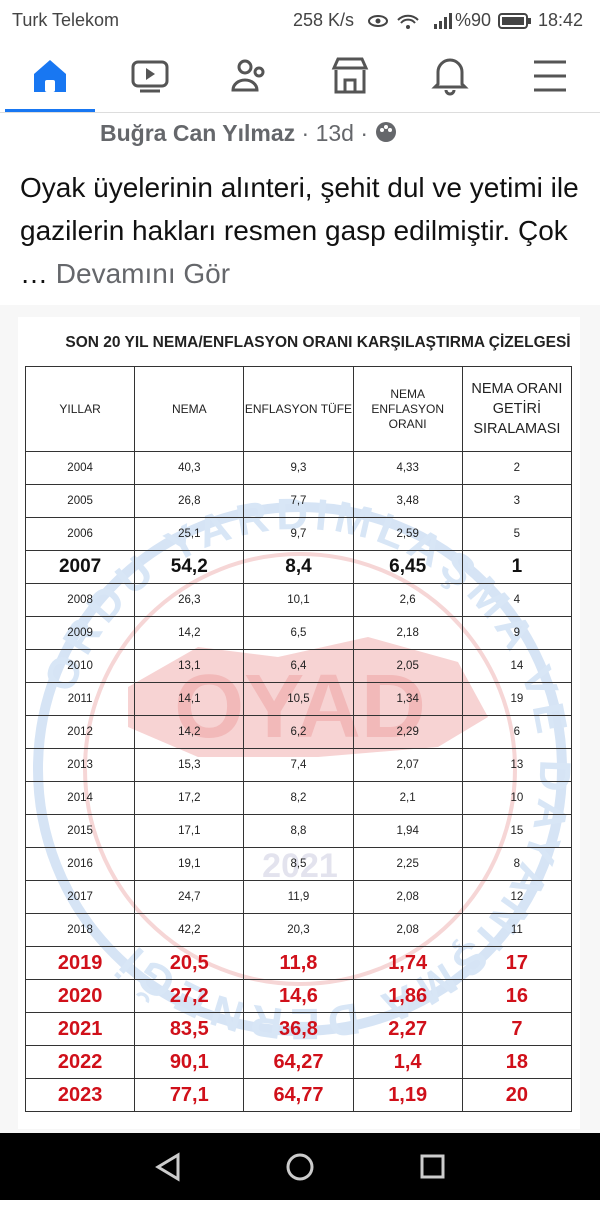  I want to click on table-row: 2006 25,1 9,7 2,59 5, so click(298, 534).